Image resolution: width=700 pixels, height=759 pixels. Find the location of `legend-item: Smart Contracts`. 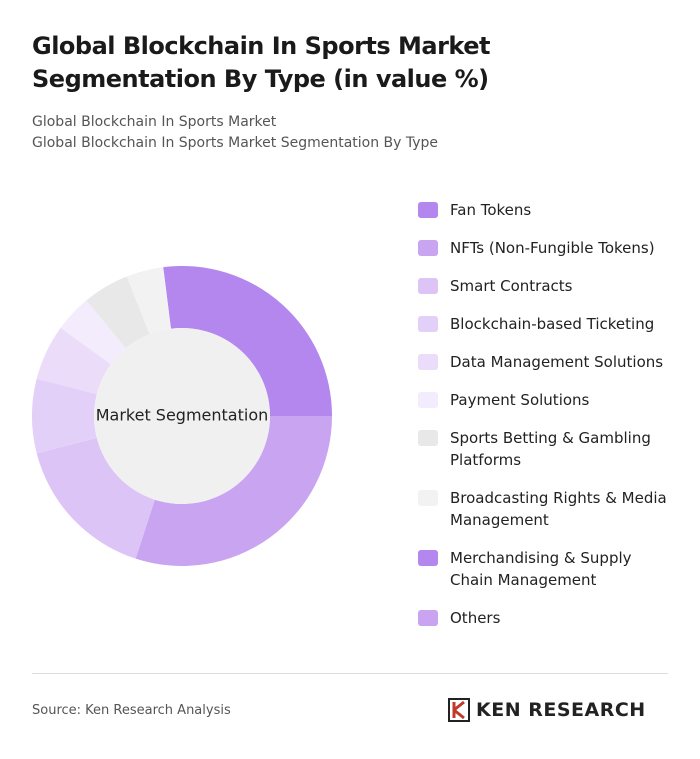

legend-item: Smart Contracts is located at coordinates (543, 286).